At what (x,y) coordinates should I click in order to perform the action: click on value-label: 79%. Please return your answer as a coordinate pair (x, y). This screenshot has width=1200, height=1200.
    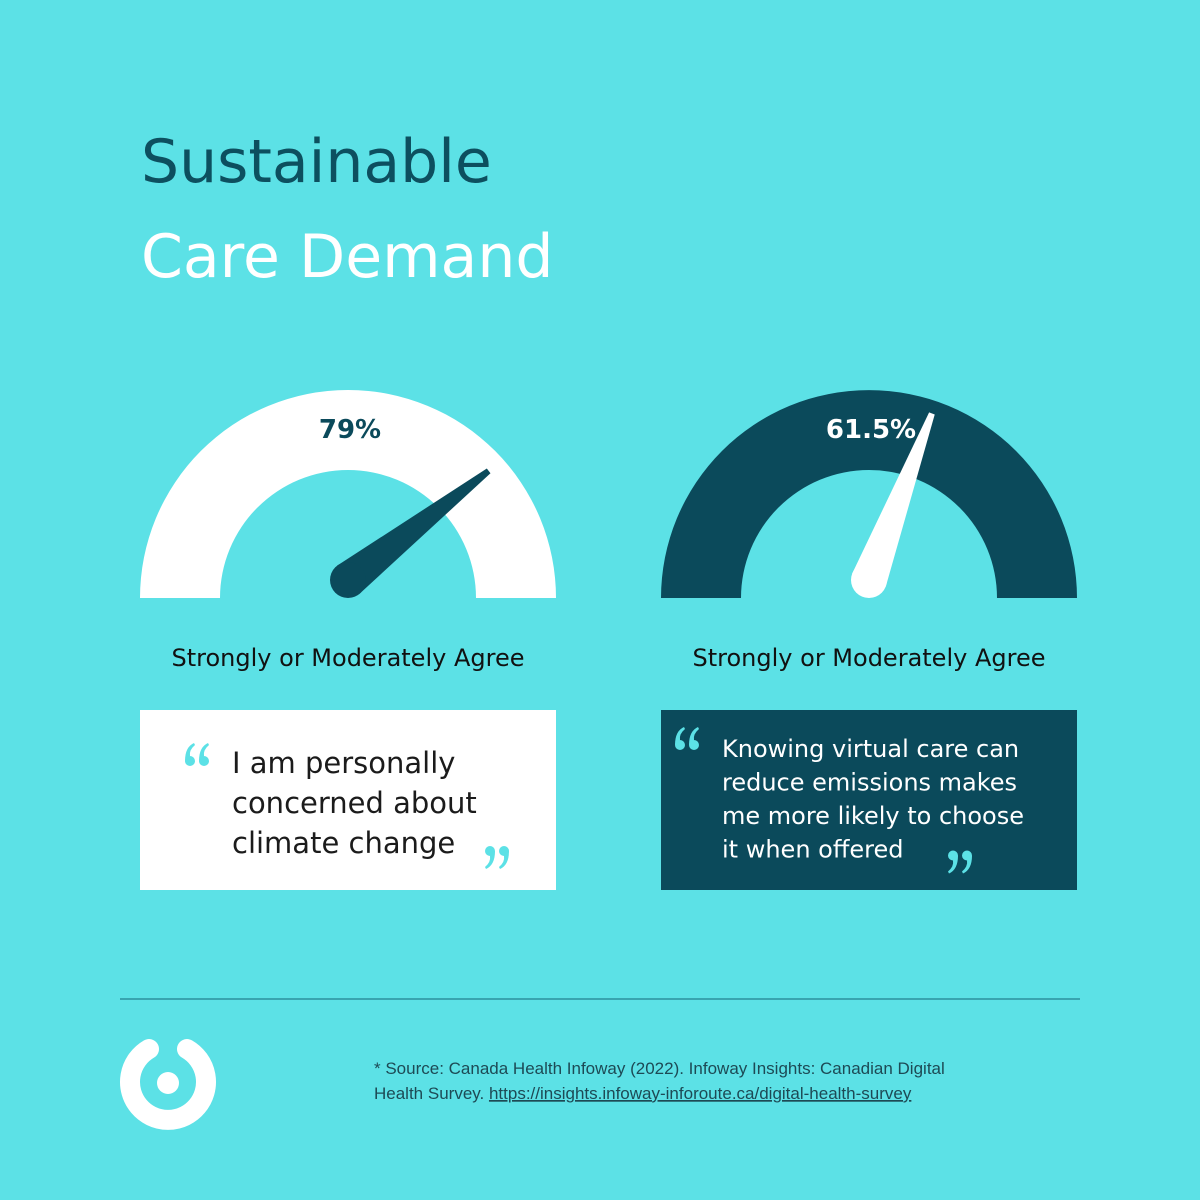
    Looking at the image, I should click on (350, 430).